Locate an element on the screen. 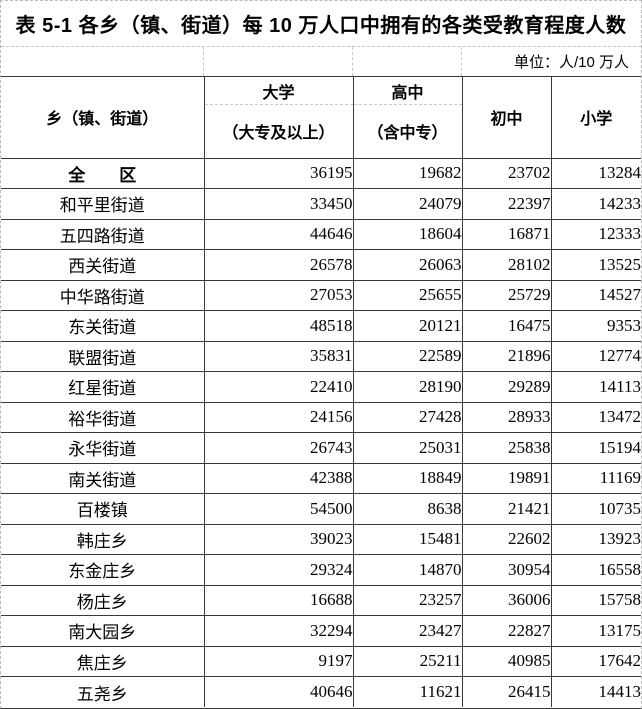 Image resolution: width=642 pixels, height=709 pixels. cell-value: 22589 is located at coordinates (407, 356).